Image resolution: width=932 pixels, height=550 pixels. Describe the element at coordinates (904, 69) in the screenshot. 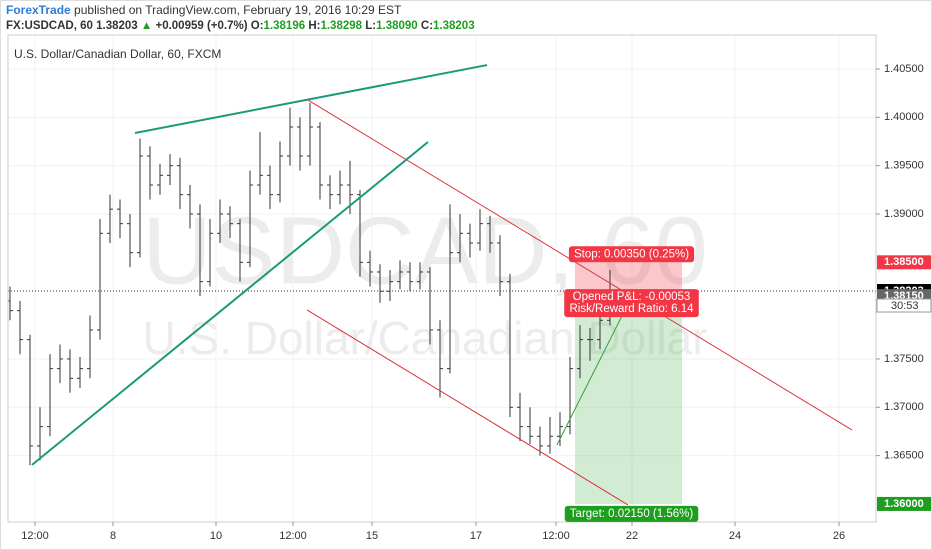

I see `y-tick-label: 1.40500` at that location.